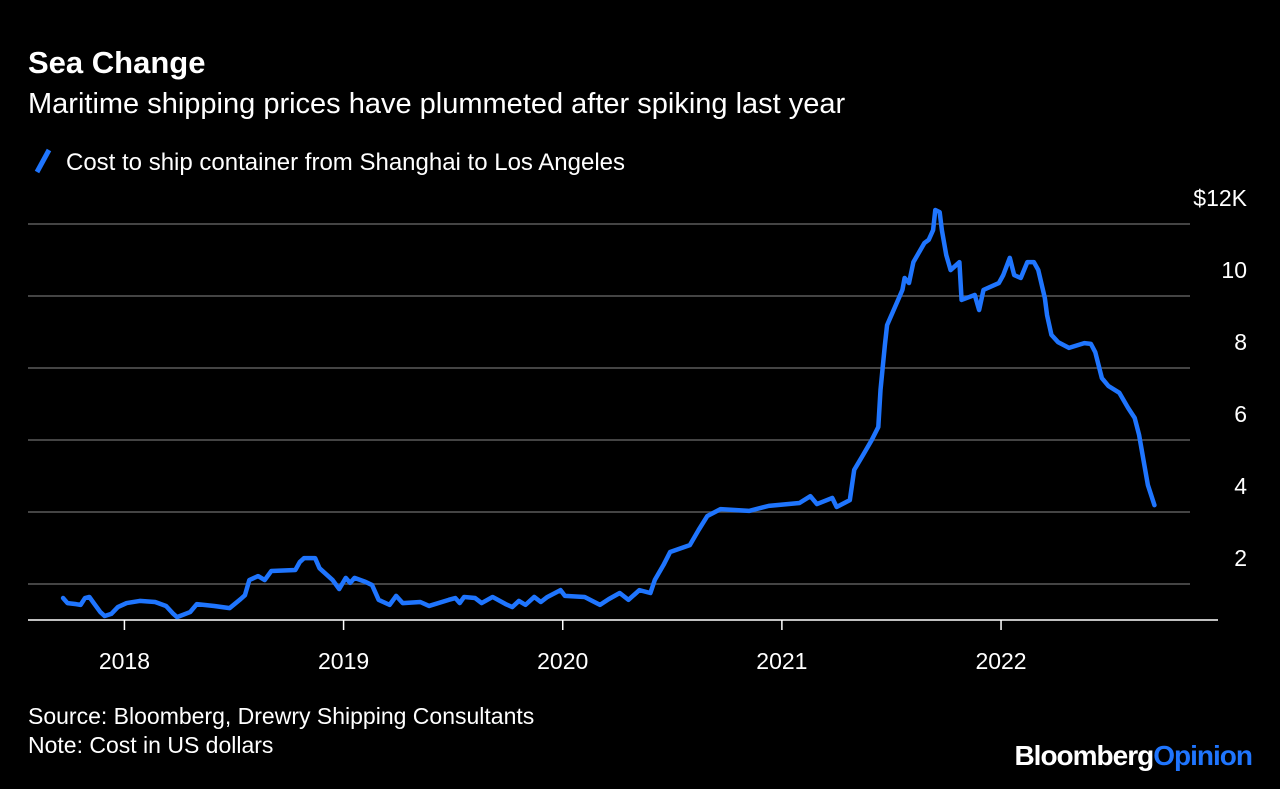  What do you see at coordinates (343, 661) in the screenshot?
I see `x-tick-label: 2019` at bounding box center [343, 661].